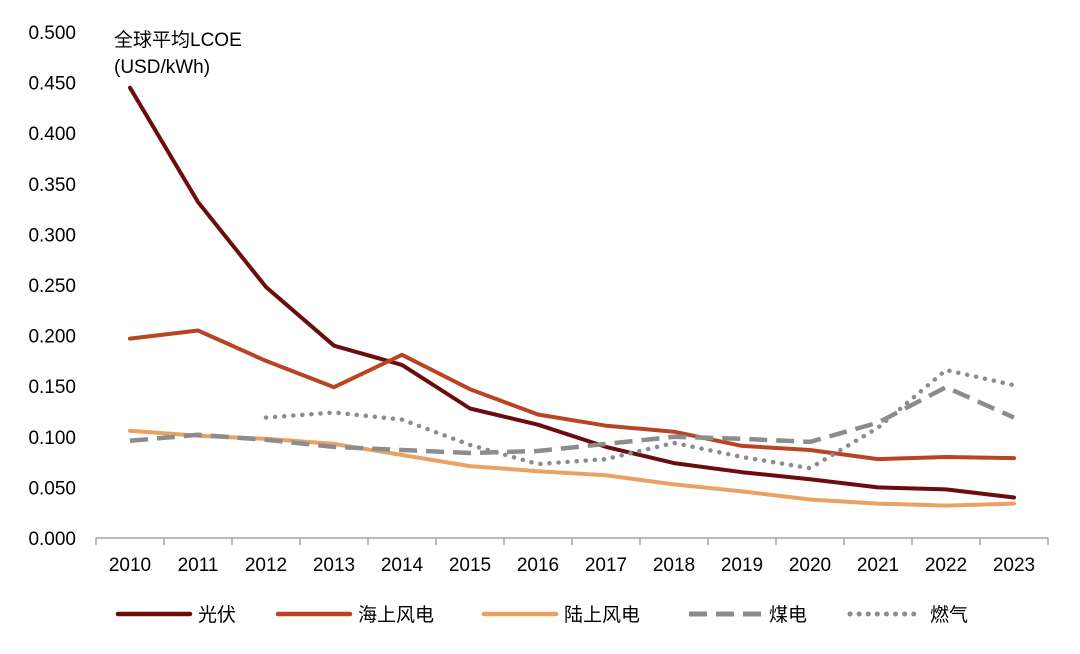  What do you see at coordinates (52, 387) in the screenshot?
I see `y-tick-label: 0.150` at bounding box center [52, 387].